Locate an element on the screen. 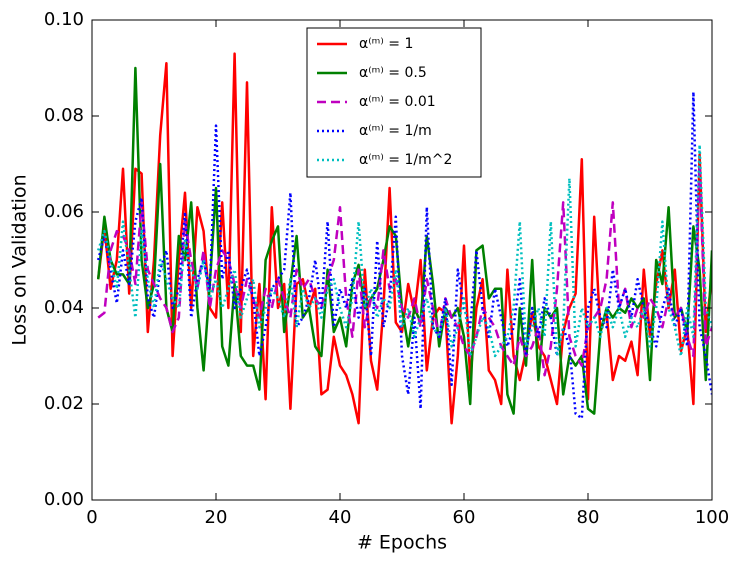 Image resolution: width=743 pixels, height=562 pixels. y-axis-label: Loss on Validation is located at coordinates (20, 259).